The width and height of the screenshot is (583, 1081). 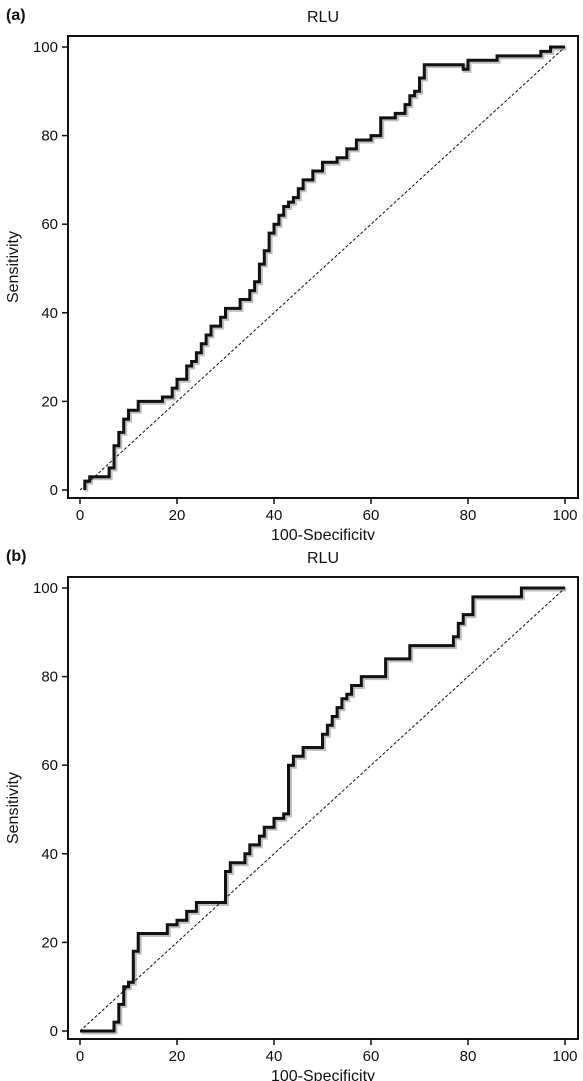 I want to click on x-tick-label-a-100: 100, so click(x=564, y=515).